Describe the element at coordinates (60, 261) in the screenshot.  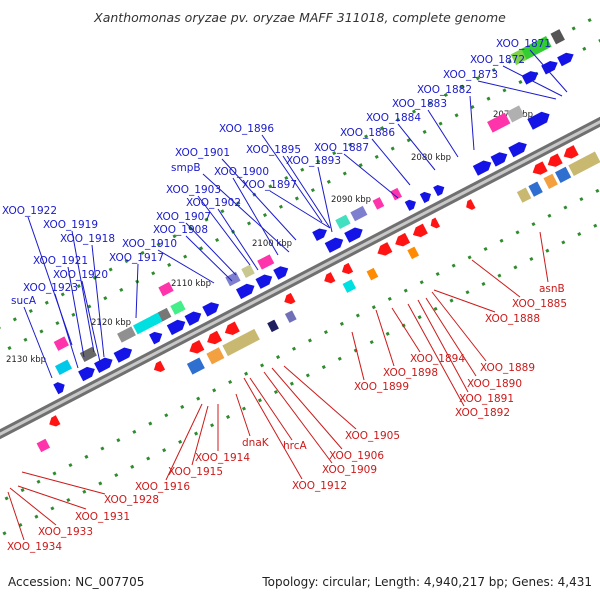
I see `gene-label: XOO_1921` at that location.